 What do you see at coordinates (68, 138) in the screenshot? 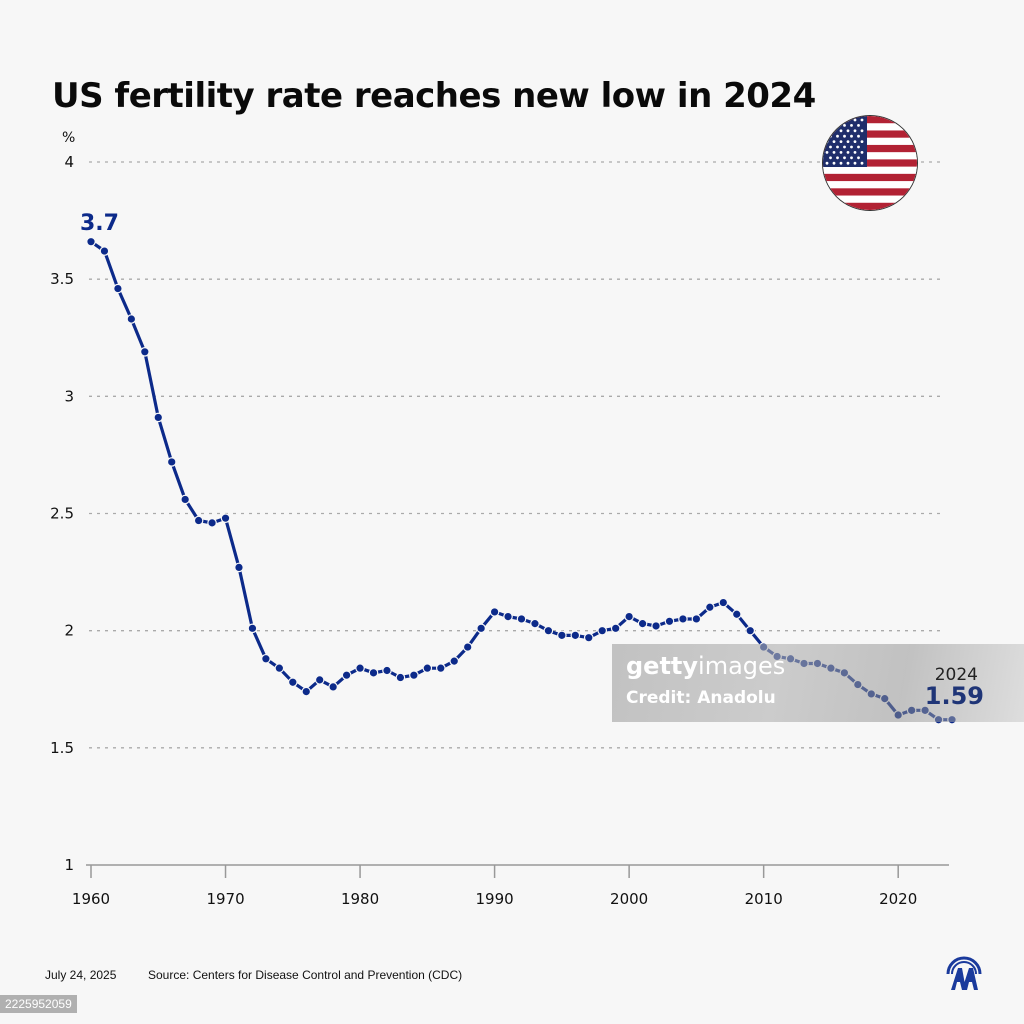
I see `y-axis-unit-label: %` at bounding box center [68, 138].